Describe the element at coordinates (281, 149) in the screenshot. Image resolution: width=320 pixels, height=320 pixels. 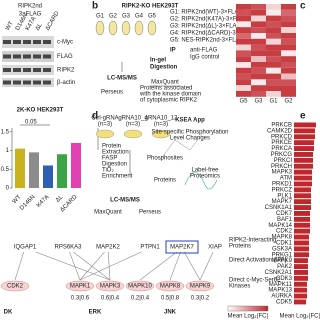
I see `kinase: PRKCA` at that location.